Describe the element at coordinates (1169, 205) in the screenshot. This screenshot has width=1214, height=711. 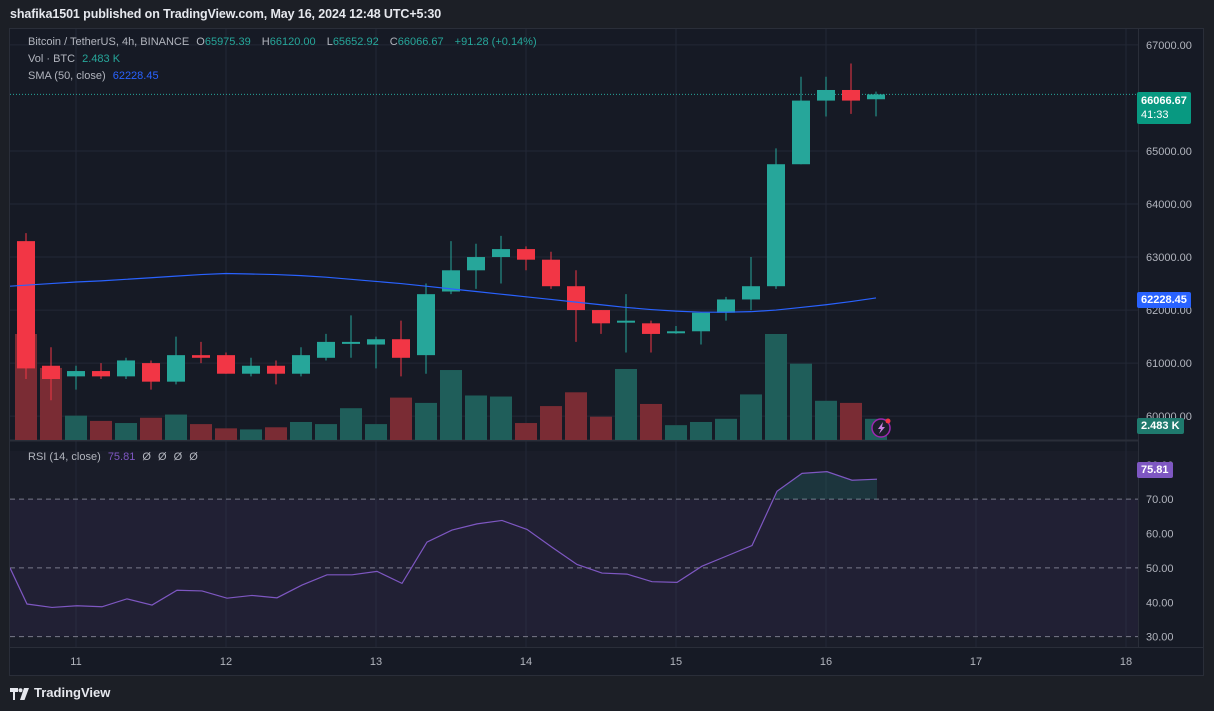
I see `price-axis-label: 64000.00` at that location.